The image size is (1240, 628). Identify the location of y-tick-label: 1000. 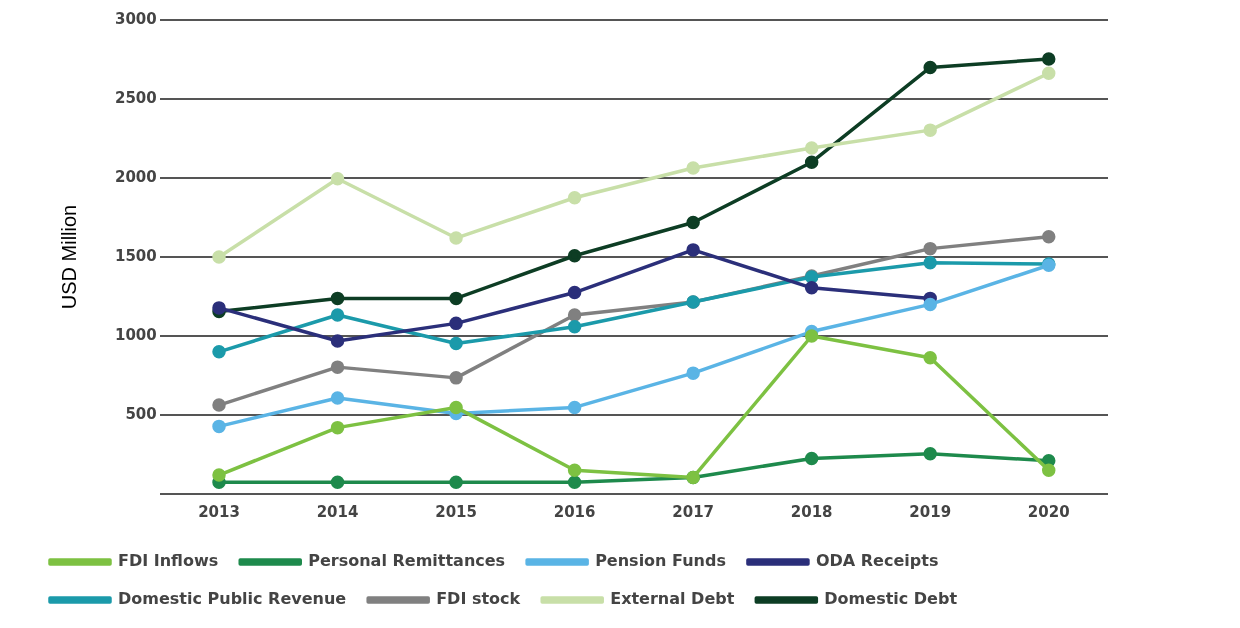
(136, 334).